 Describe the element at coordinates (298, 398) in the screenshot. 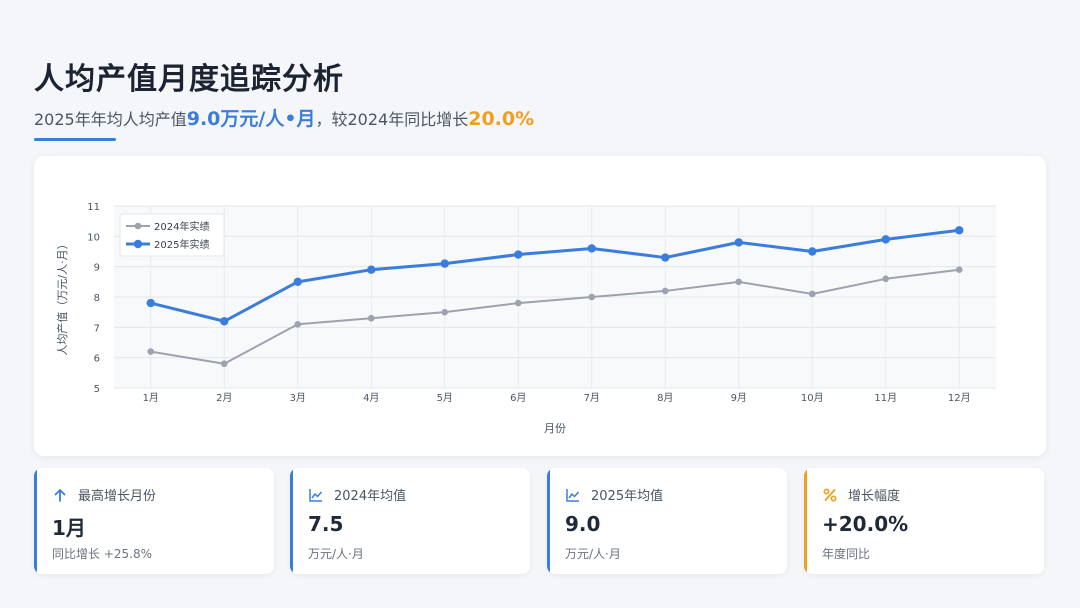

I see `x-tick-label: 3月` at that location.